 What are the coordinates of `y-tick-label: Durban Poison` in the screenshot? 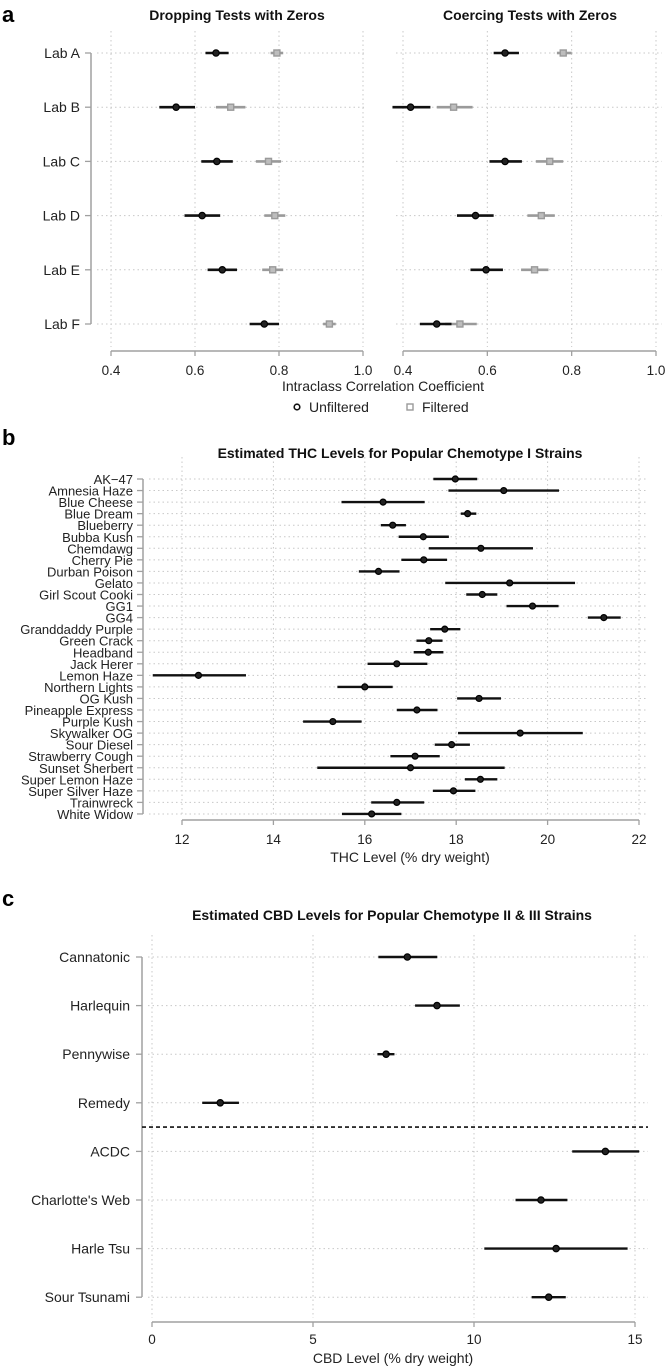 It's located at (90, 571).